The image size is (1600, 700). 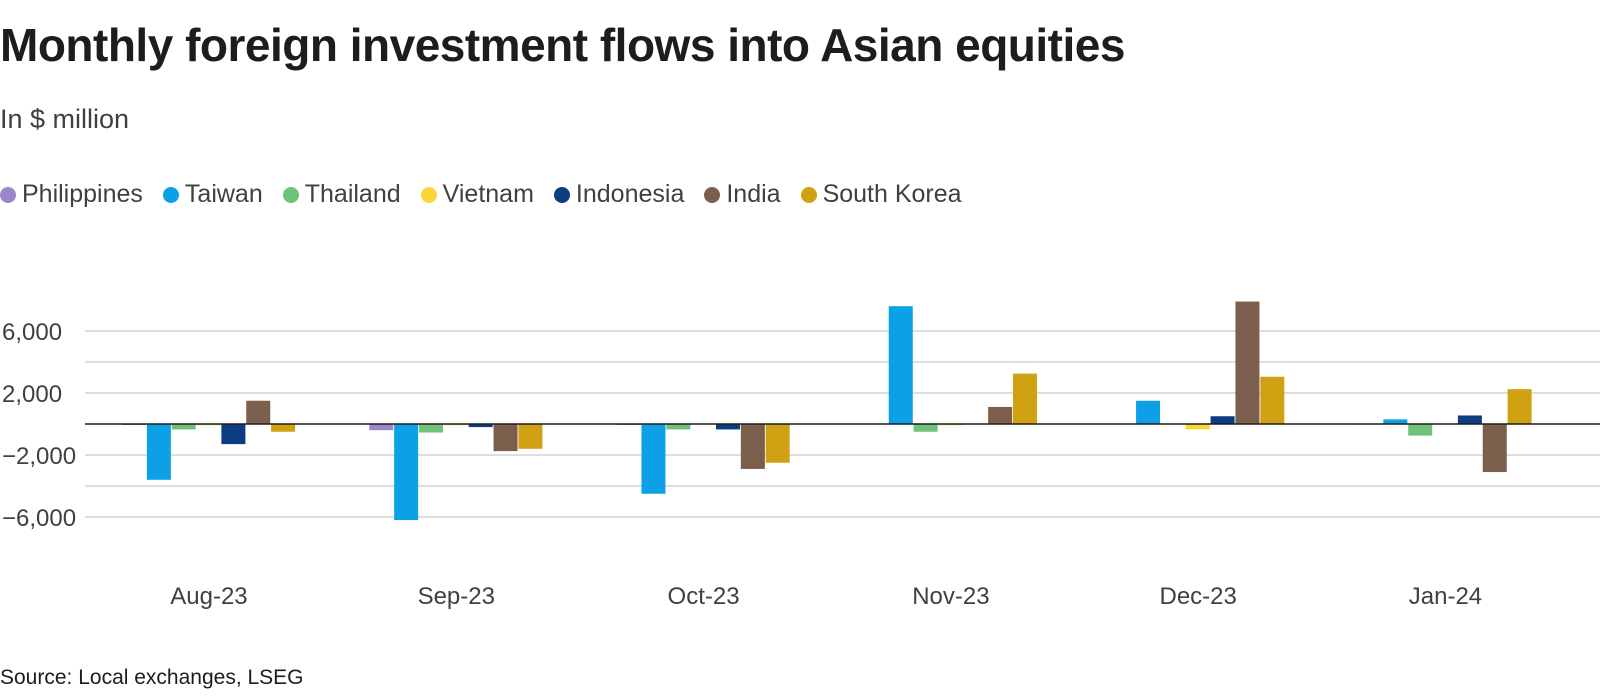 I want to click on legend-item-thailand: Thailand, so click(x=341, y=194).